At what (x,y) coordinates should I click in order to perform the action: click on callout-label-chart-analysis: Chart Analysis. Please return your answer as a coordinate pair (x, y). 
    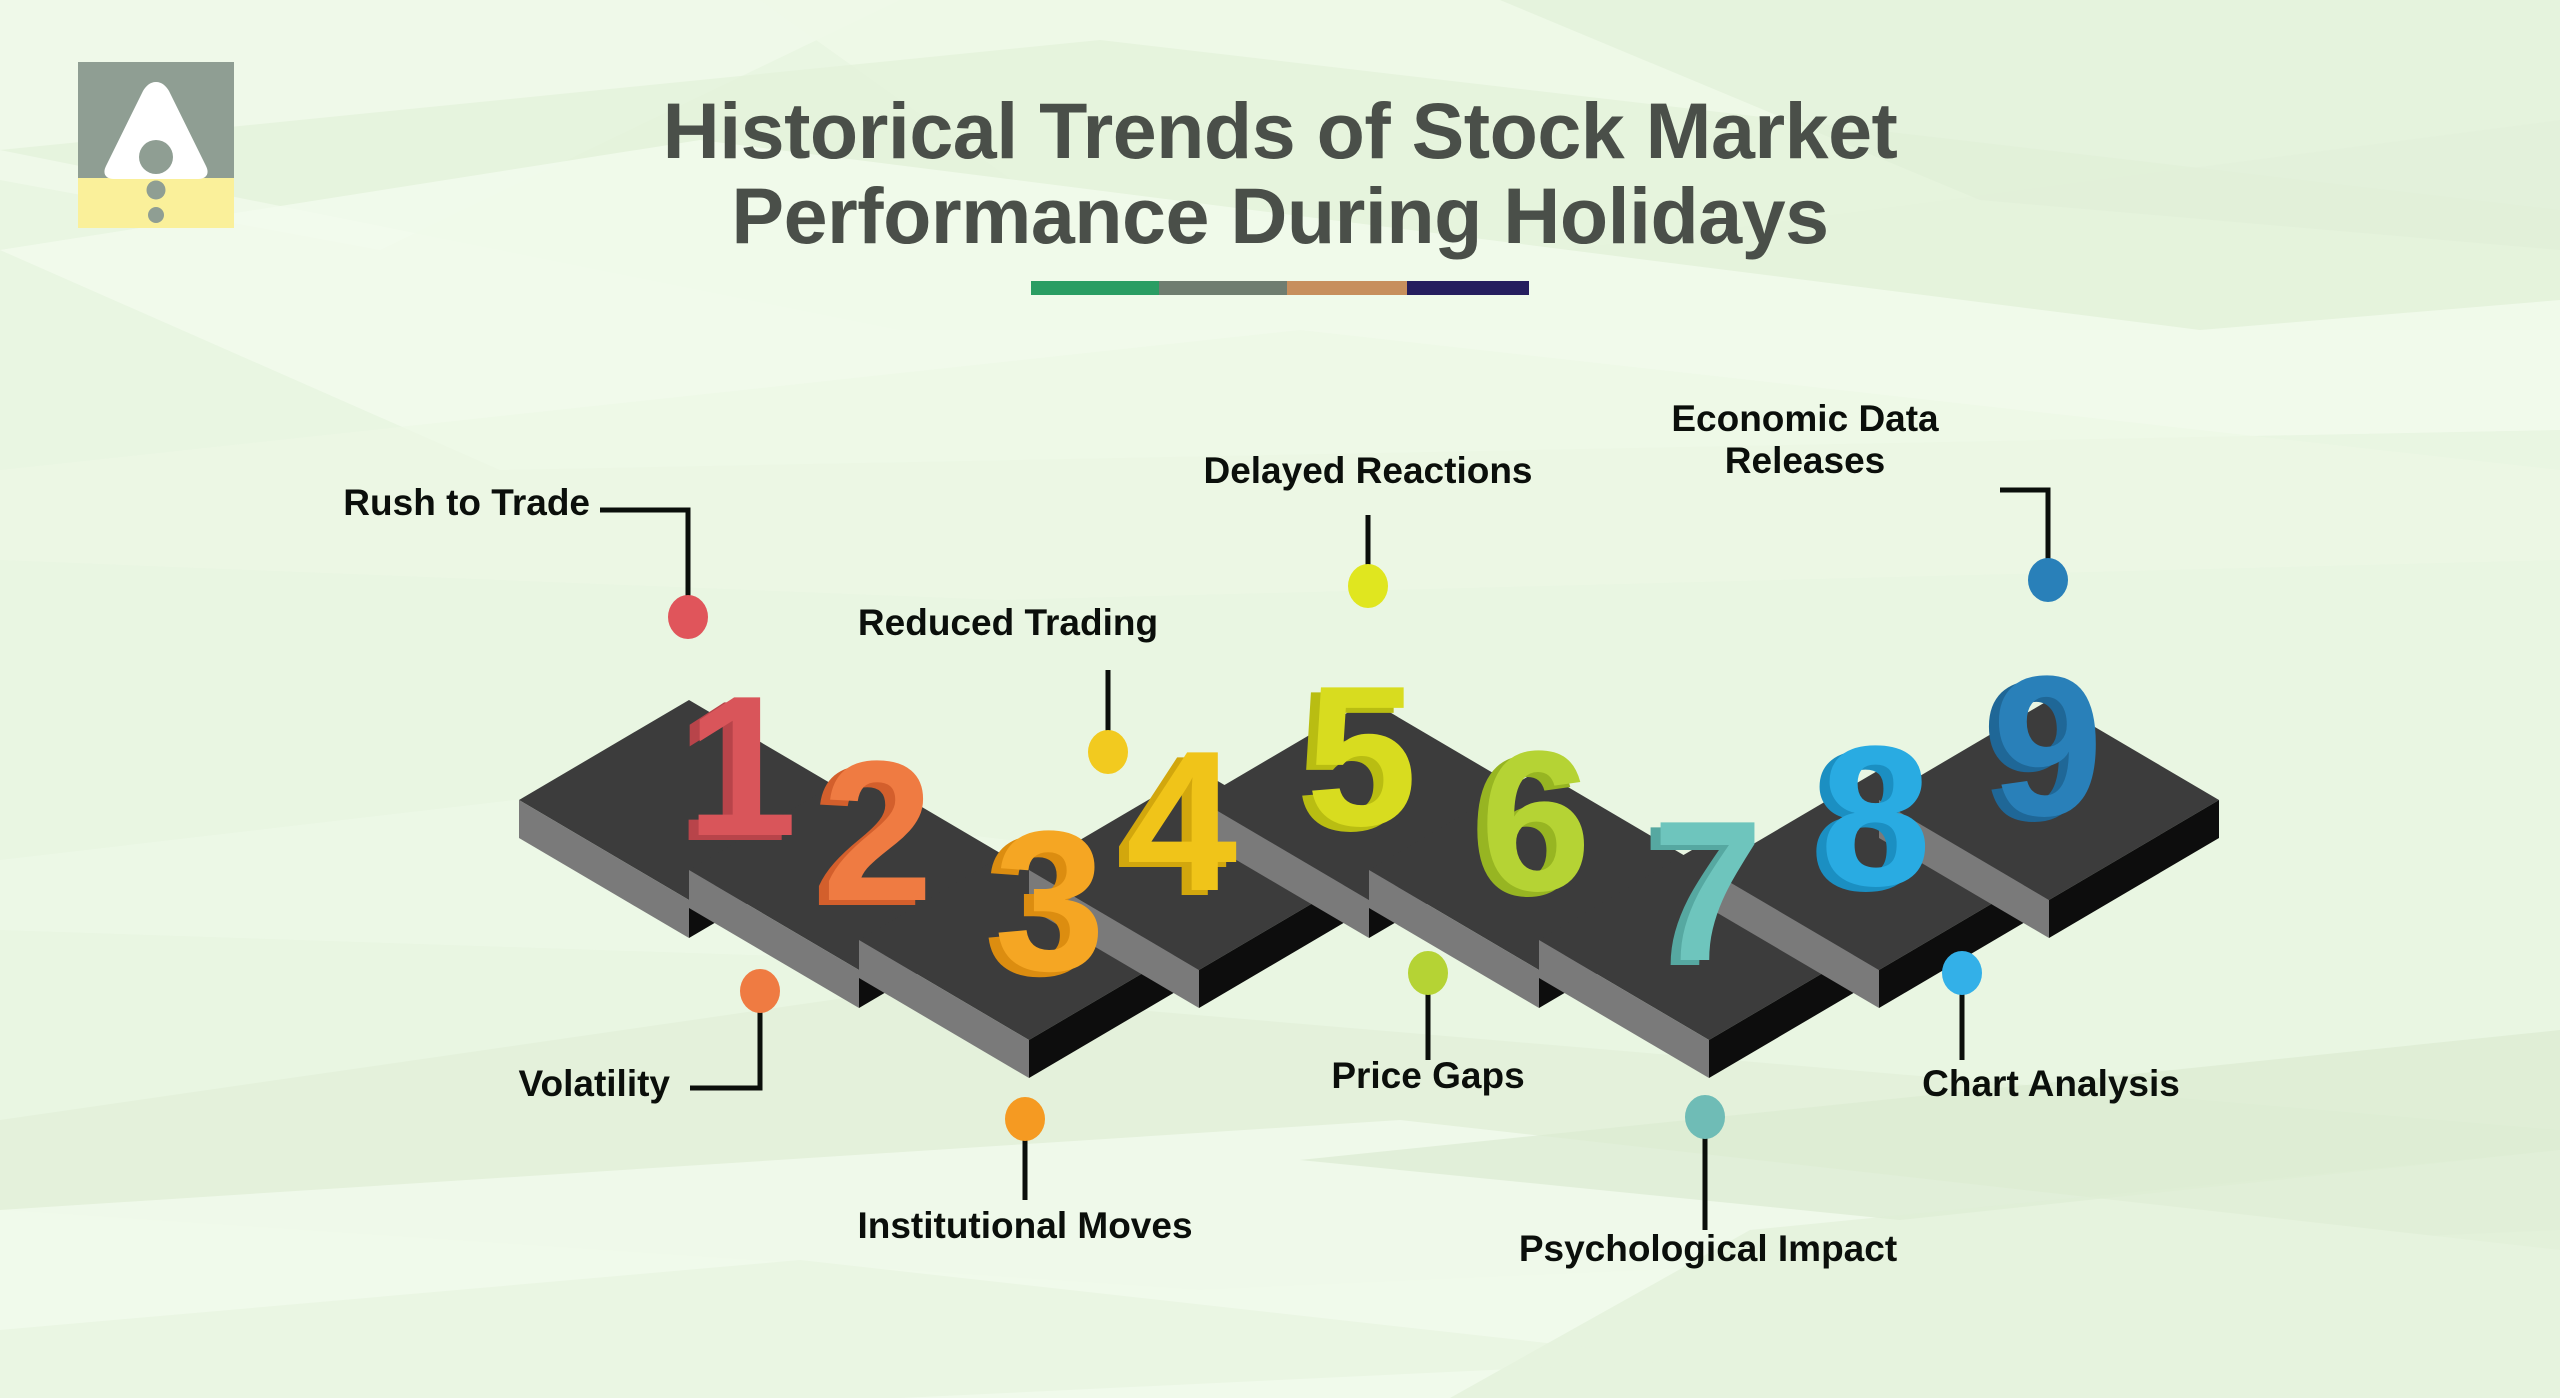
    Looking at the image, I should click on (2051, 1083).